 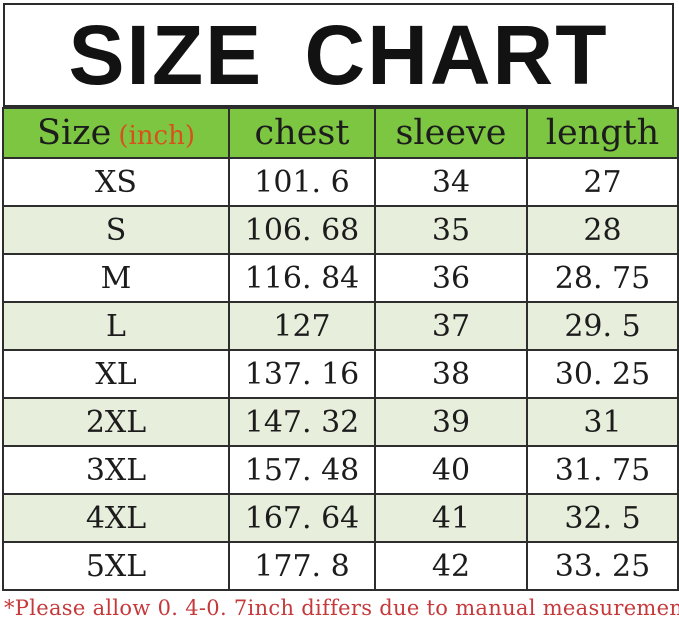 What do you see at coordinates (602, 374) in the screenshot?
I see `cell-length: 30. 25` at bounding box center [602, 374].